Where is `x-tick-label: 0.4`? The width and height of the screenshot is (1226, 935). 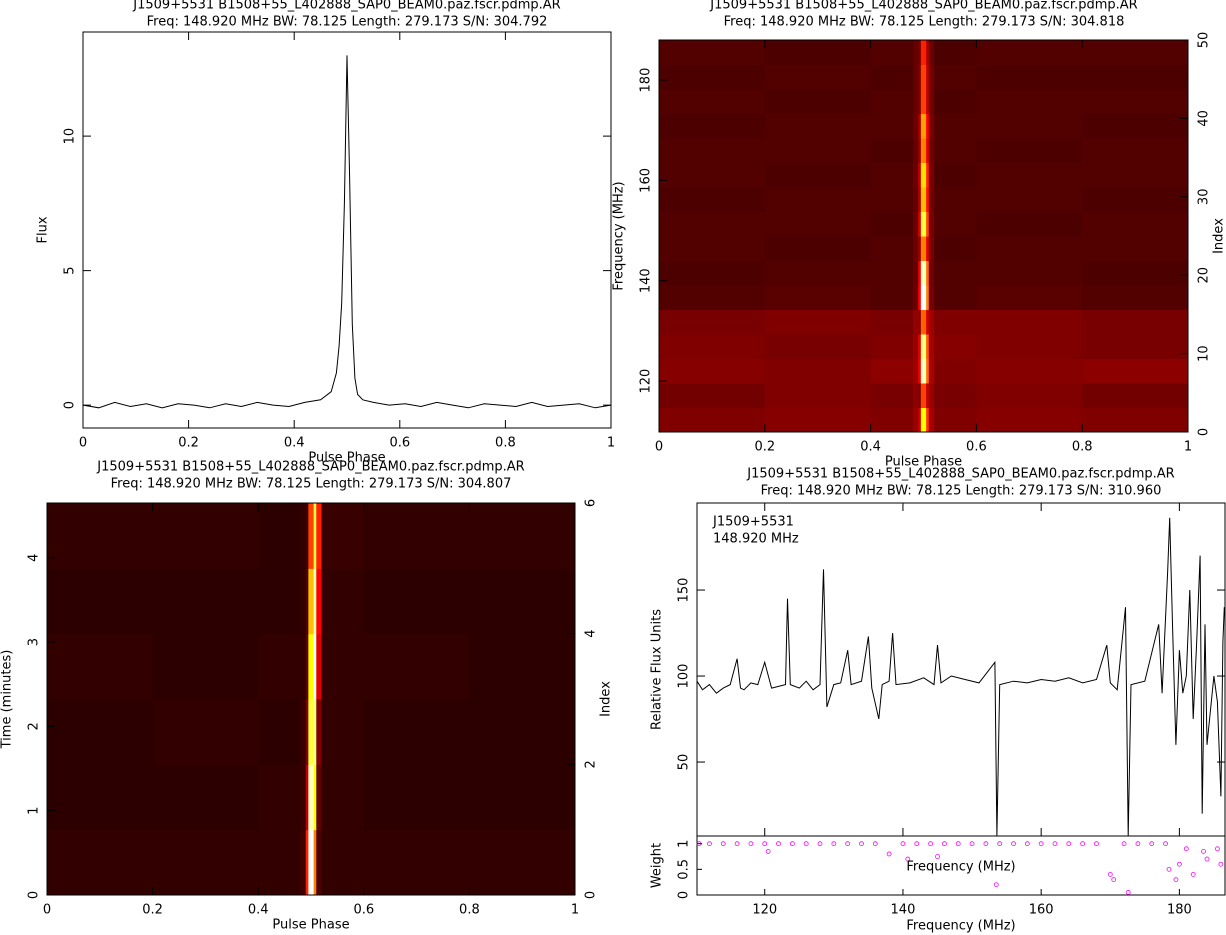 x-tick-label: 0.4 is located at coordinates (870, 447).